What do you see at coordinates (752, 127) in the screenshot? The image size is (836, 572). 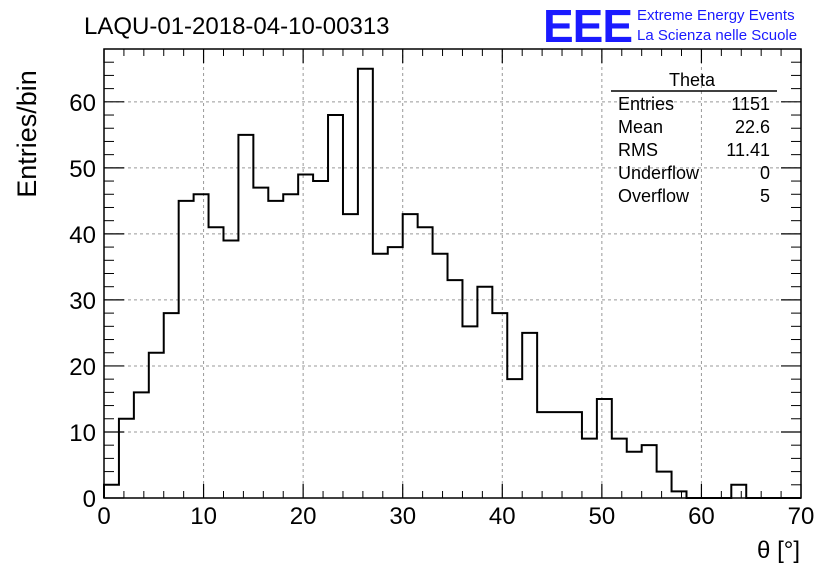 I see `stats-value: 22.6` at bounding box center [752, 127].